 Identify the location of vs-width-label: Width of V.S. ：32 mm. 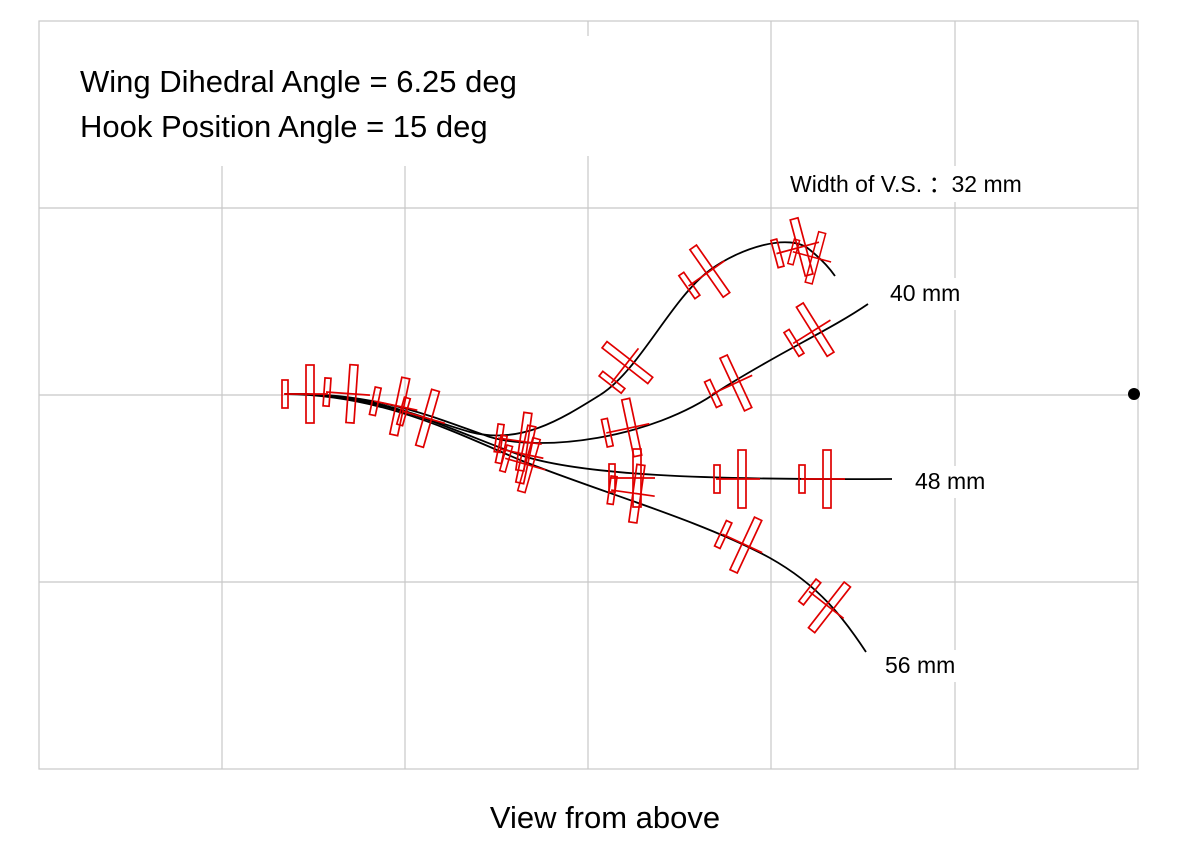
(906, 184).